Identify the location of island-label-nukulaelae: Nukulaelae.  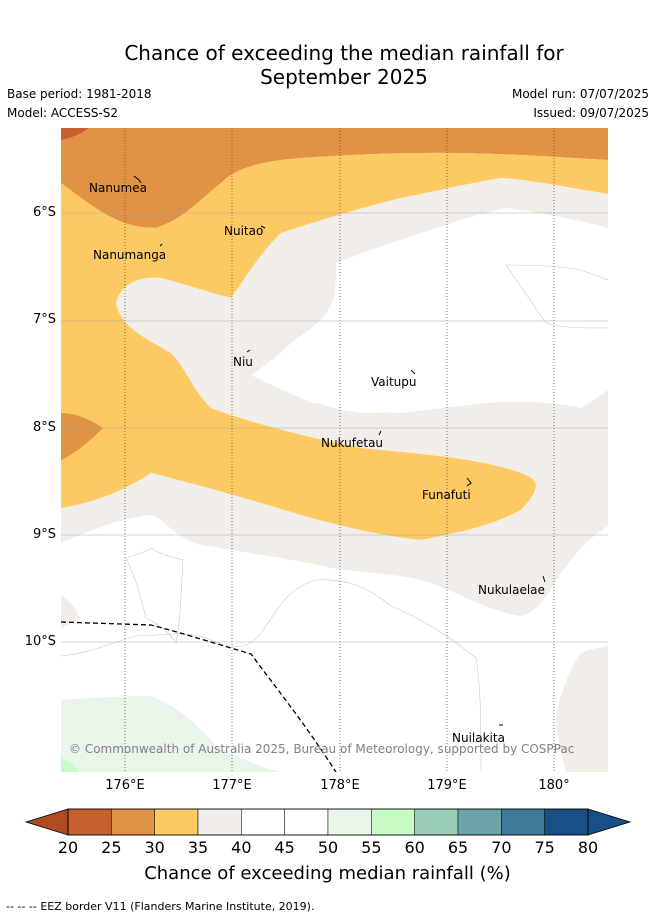
(511, 590).